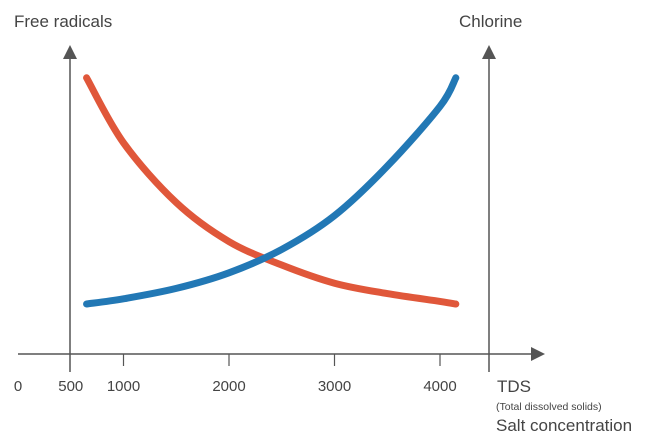 The image size is (656, 432). I want to click on left-axis-label: Free radicals, so click(63, 21).